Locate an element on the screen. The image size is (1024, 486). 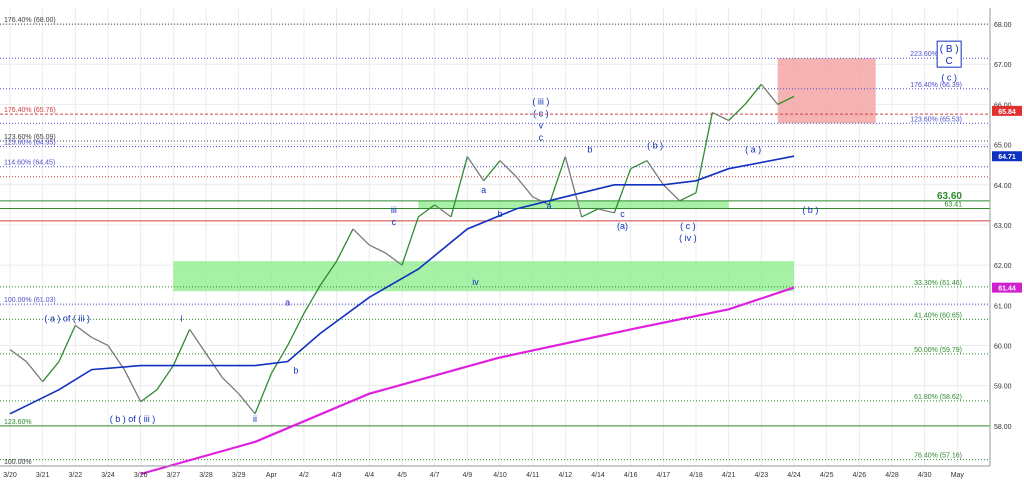
wave-label: ii is located at coordinates (255, 419).